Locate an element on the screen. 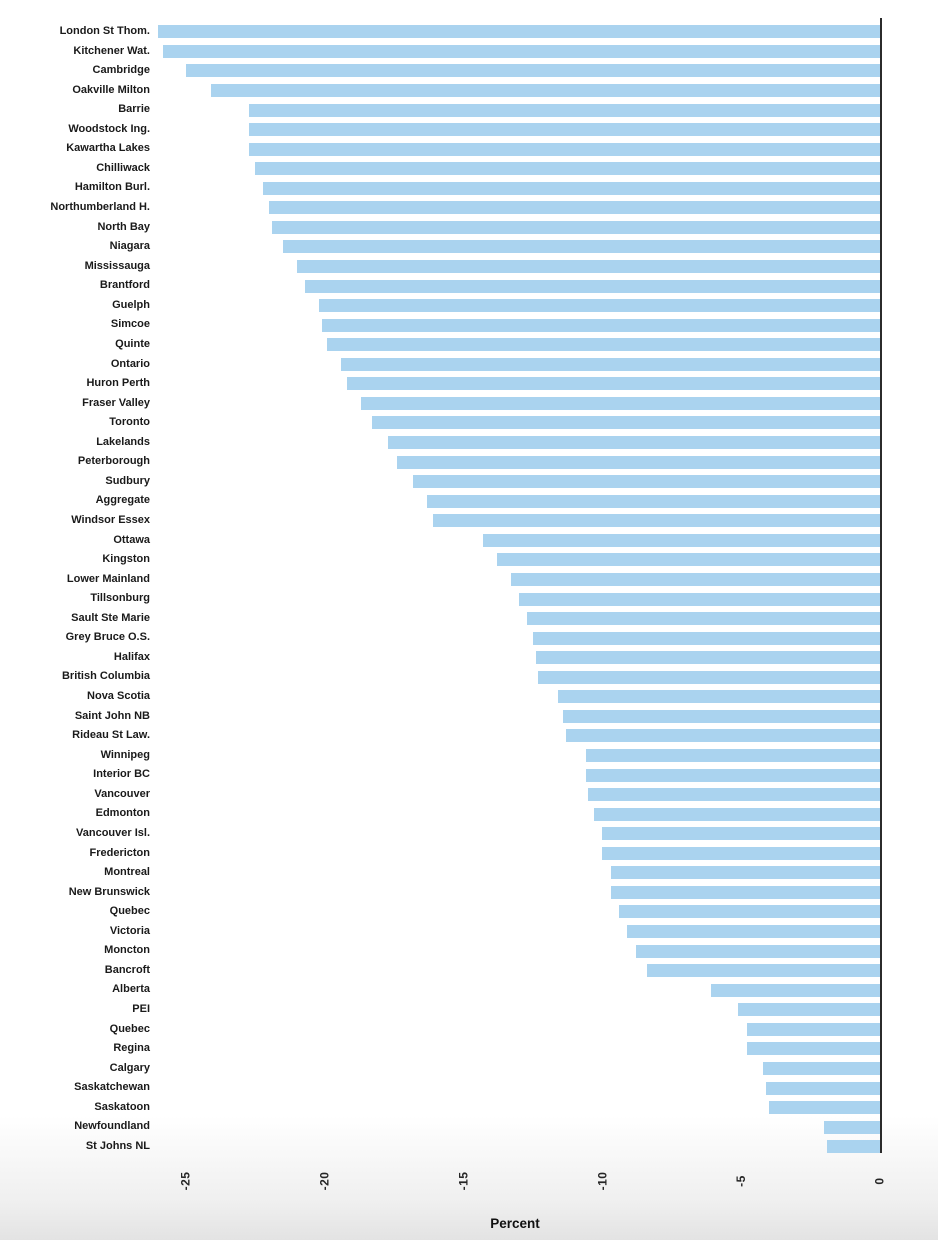 The width and height of the screenshot is (938, 1240). table-row: Mississauga is located at coordinates (469, 267).